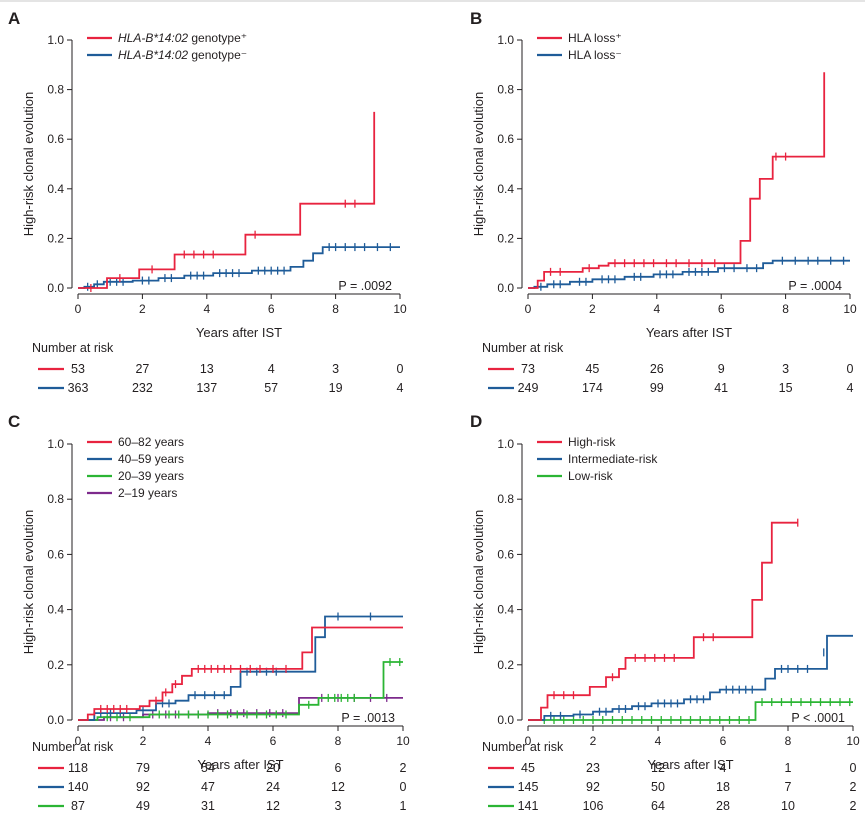 This screenshot has height=823, width=865. What do you see at coordinates (151, 476) in the screenshot?
I see `legend-label: 20–39 years` at bounding box center [151, 476].